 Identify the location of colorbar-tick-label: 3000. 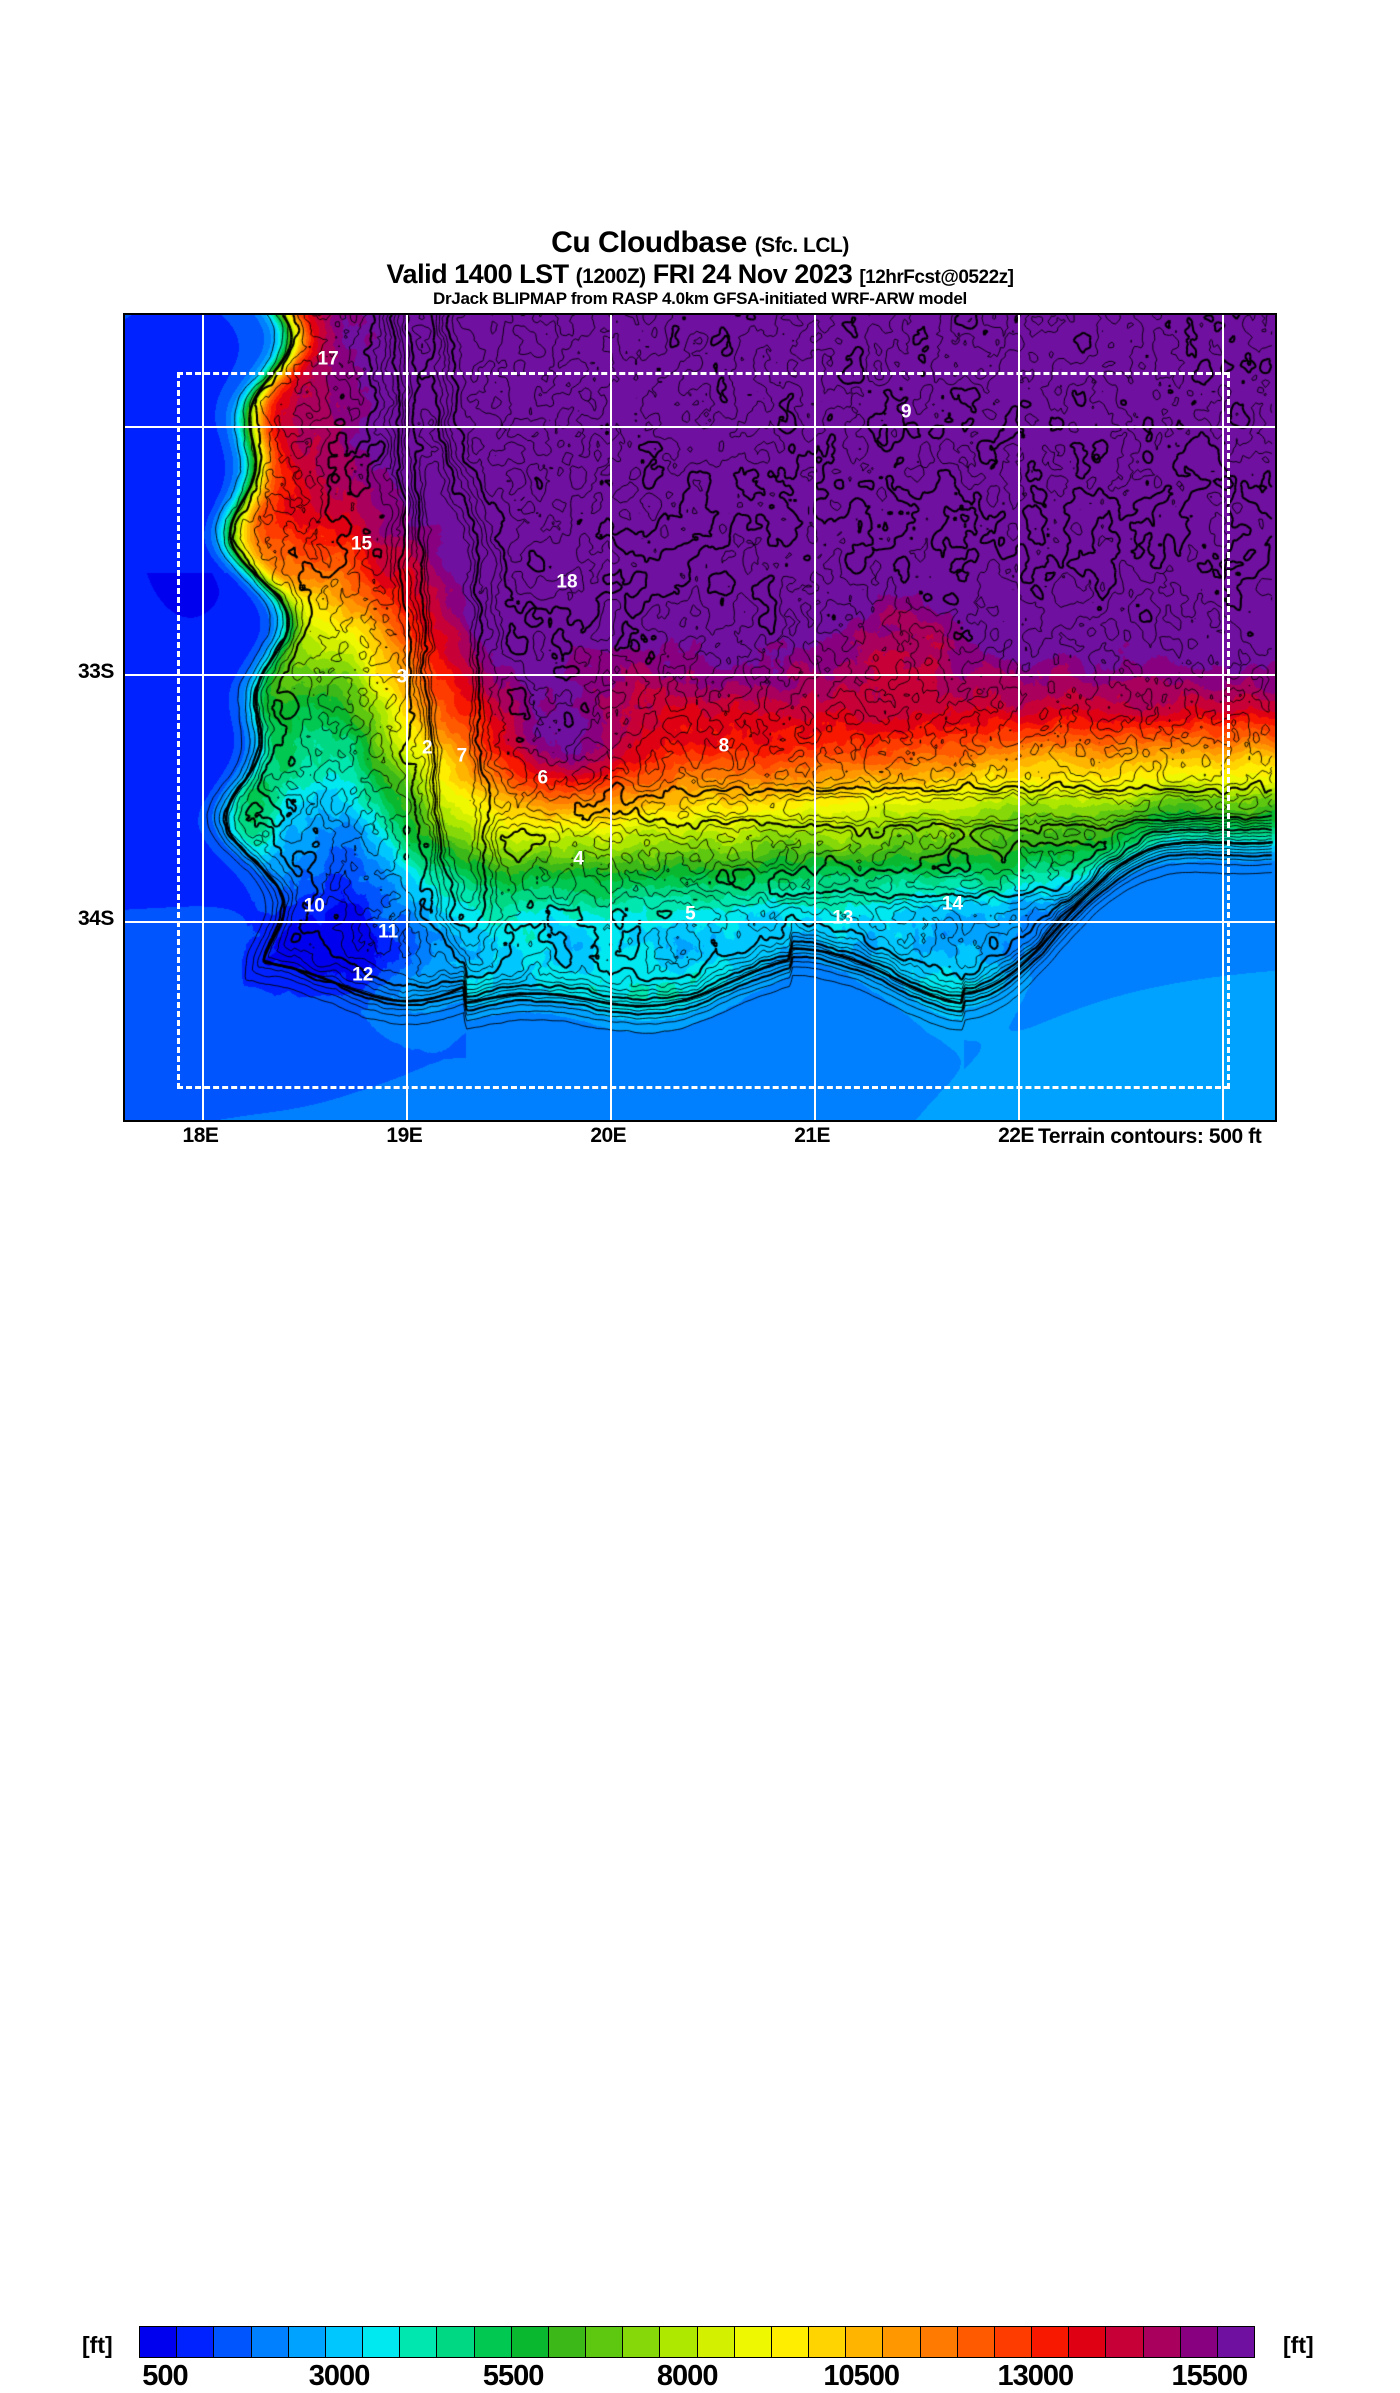
(339, 2376).